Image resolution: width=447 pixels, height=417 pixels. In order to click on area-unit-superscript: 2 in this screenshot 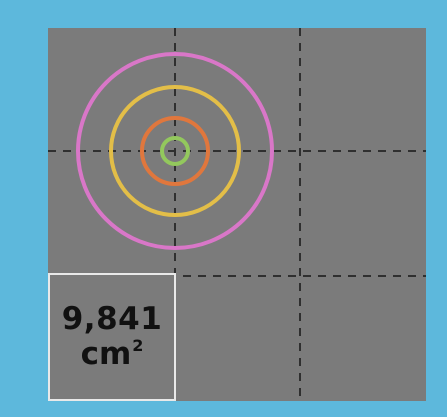, I will do `click(138, 345)`.